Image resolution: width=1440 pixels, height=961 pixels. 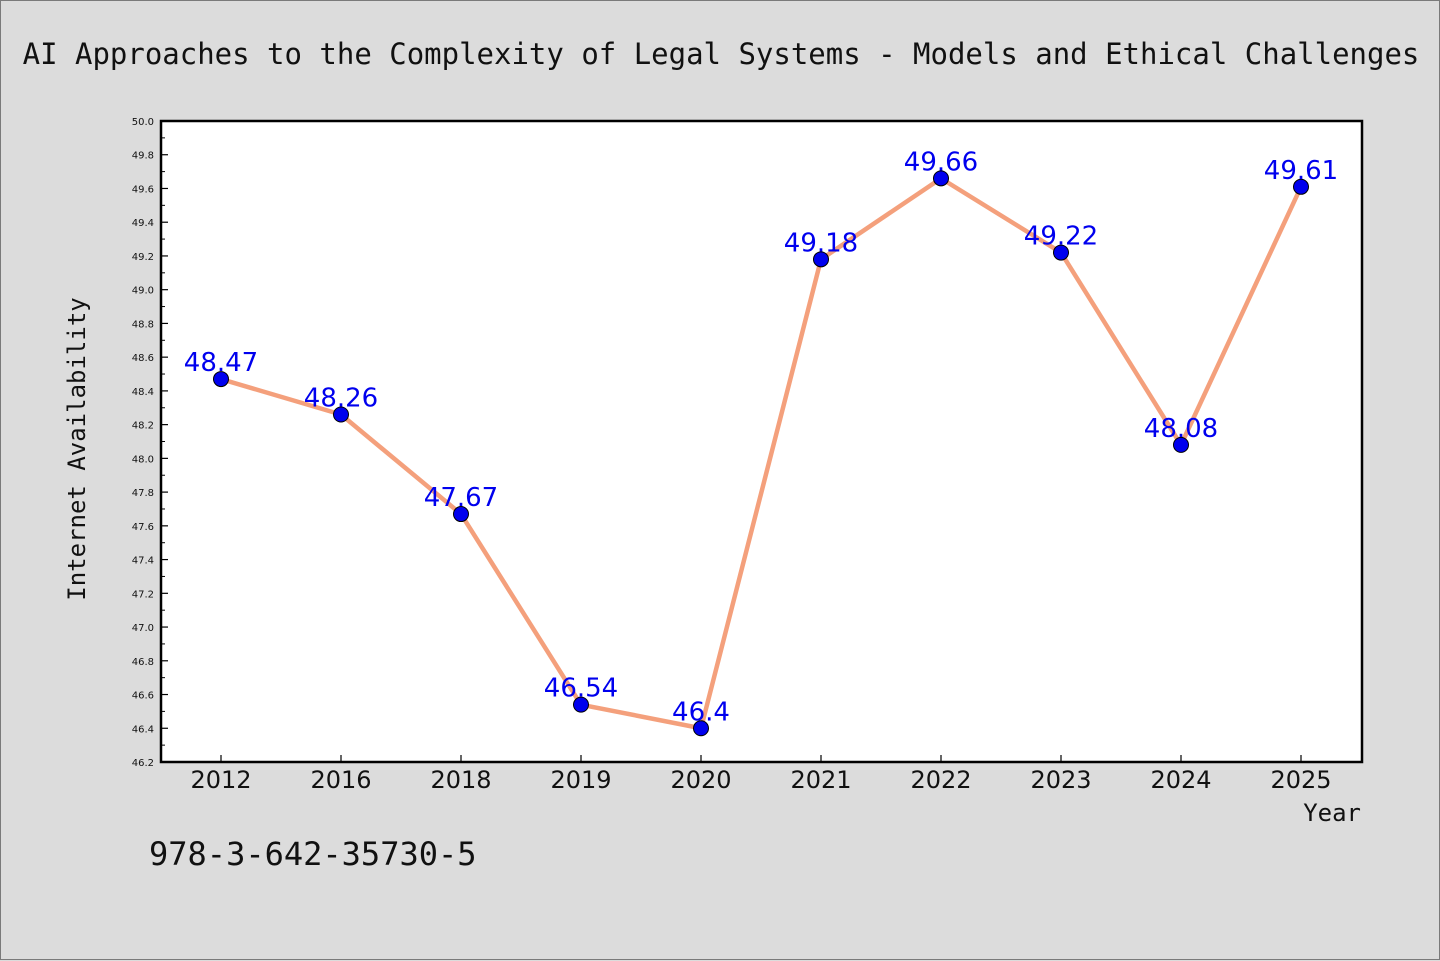 I want to click on x-tick-label: 2022, so click(x=940, y=780).